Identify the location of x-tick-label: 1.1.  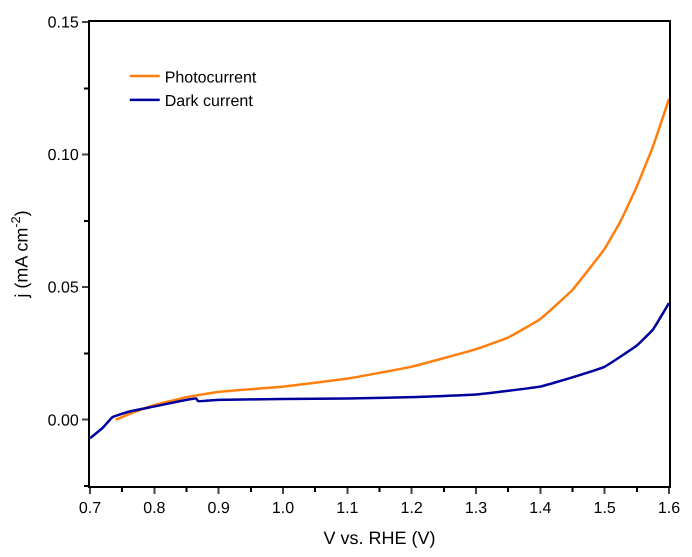
(347, 509).